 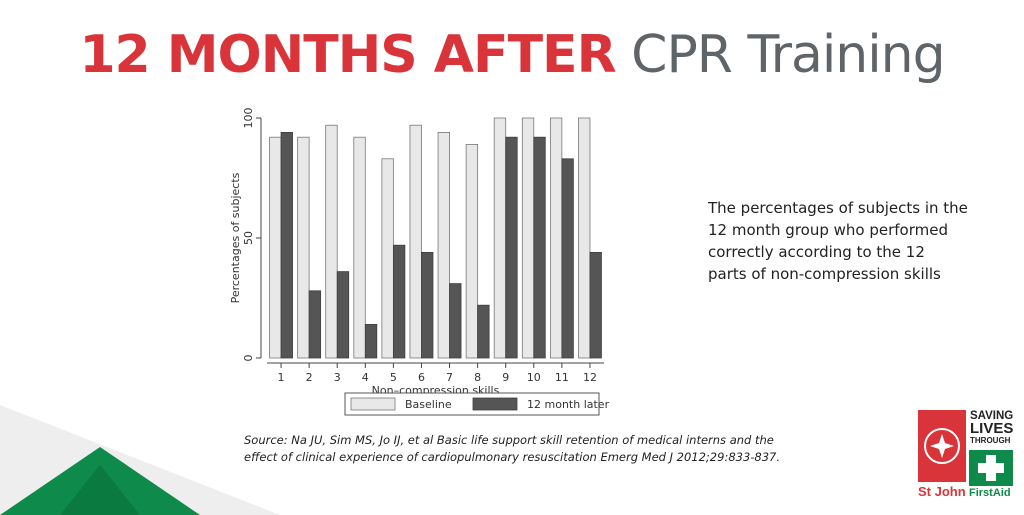 What do you see at coordinates (477, 377) in the screenshot?
I see `x-tick-label: 8` at bounding box center [477, 377].